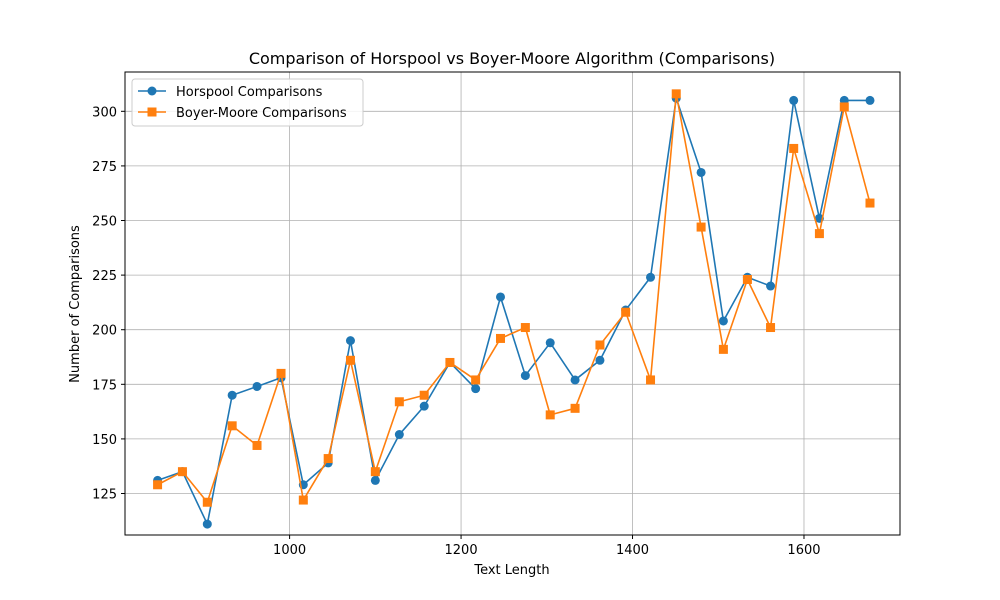  What do you see at coordinates (249, 92) in the screenshot?
I see `legend-label: Horspool Comparisons` at bounding box center [249, 92].